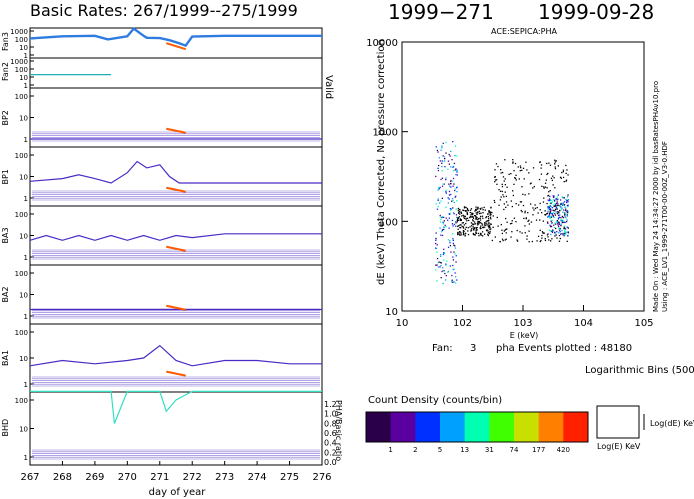 The height and width of the screenshot is (499, 694). Describe the element at coordinates (175, 355) in the screenshot. I see `series-line-ba1` at that location.